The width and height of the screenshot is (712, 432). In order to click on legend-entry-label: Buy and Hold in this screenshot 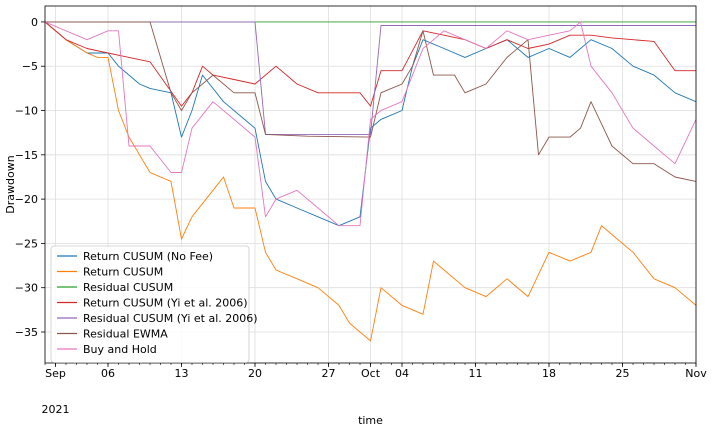, I will do `click(120, 349)`.